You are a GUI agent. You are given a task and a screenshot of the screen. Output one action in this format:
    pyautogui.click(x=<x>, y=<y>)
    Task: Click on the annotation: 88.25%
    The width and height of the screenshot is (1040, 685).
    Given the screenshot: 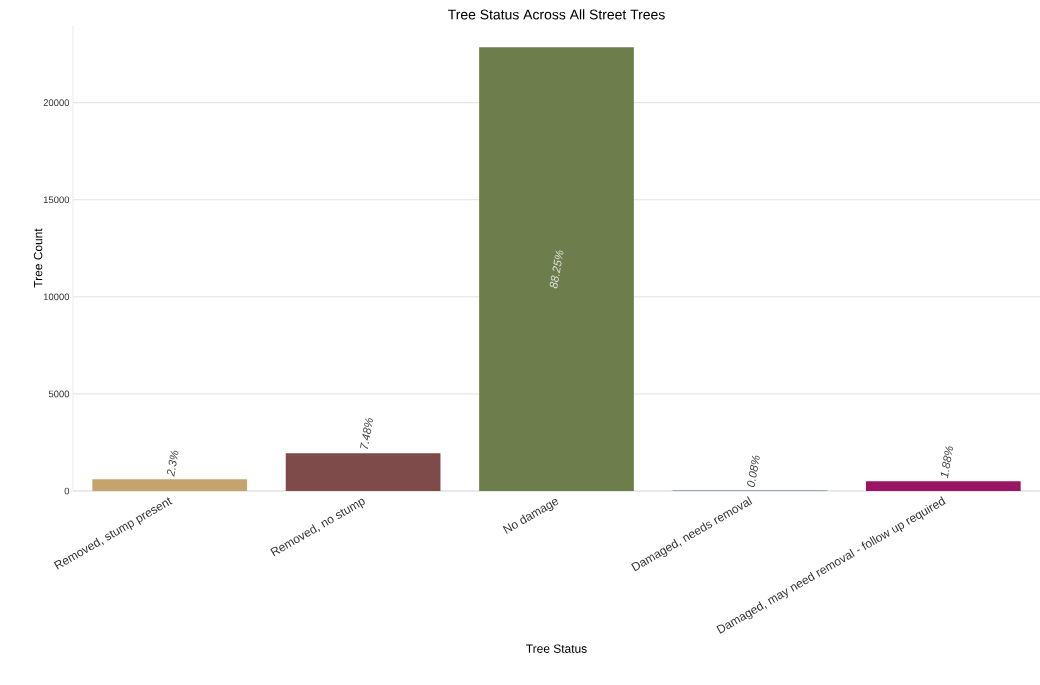 What is the action you would take?
    pyautogui.click(x=556, y=269)
    